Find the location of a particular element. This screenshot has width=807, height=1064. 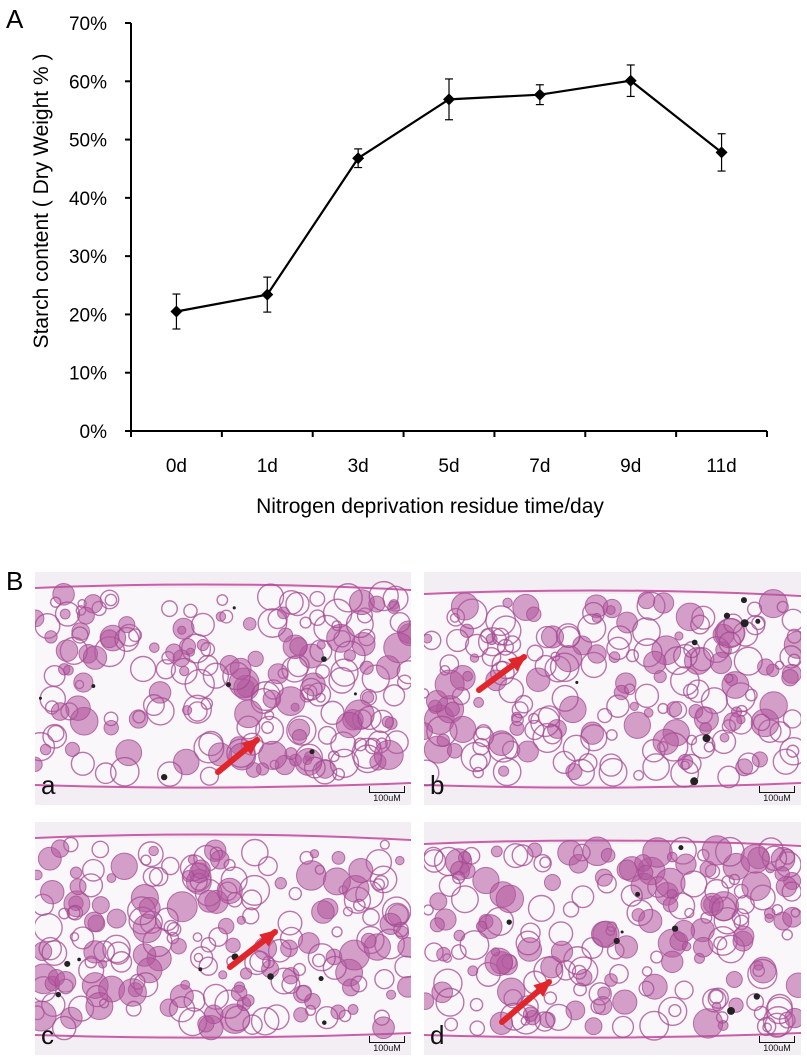

micrograph-a: a 100uM is located at coordinates (223, 688).